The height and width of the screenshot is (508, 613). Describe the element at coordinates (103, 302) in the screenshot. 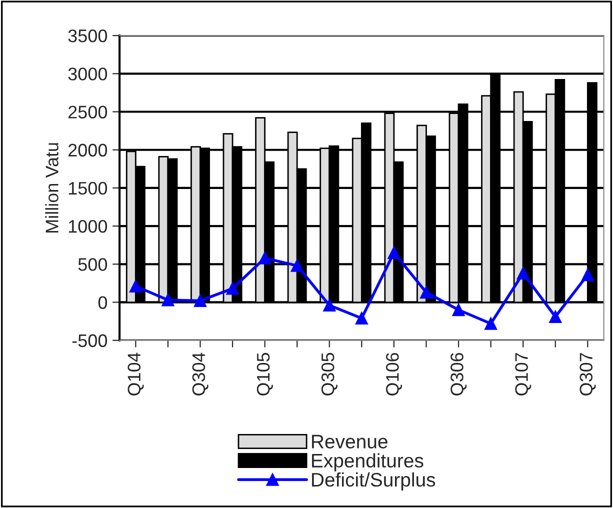

I see `y-tick-label: 0` at that location.